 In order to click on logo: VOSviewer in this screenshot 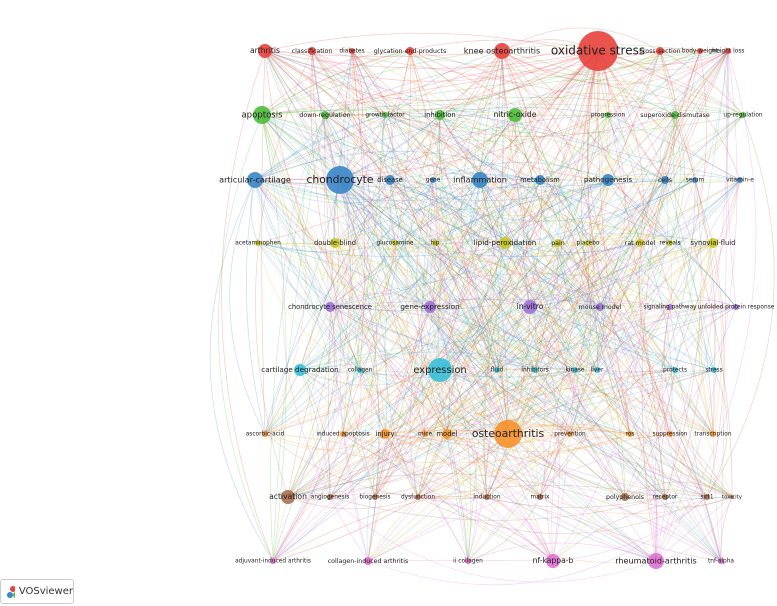, I will do `click(37, 591)`.